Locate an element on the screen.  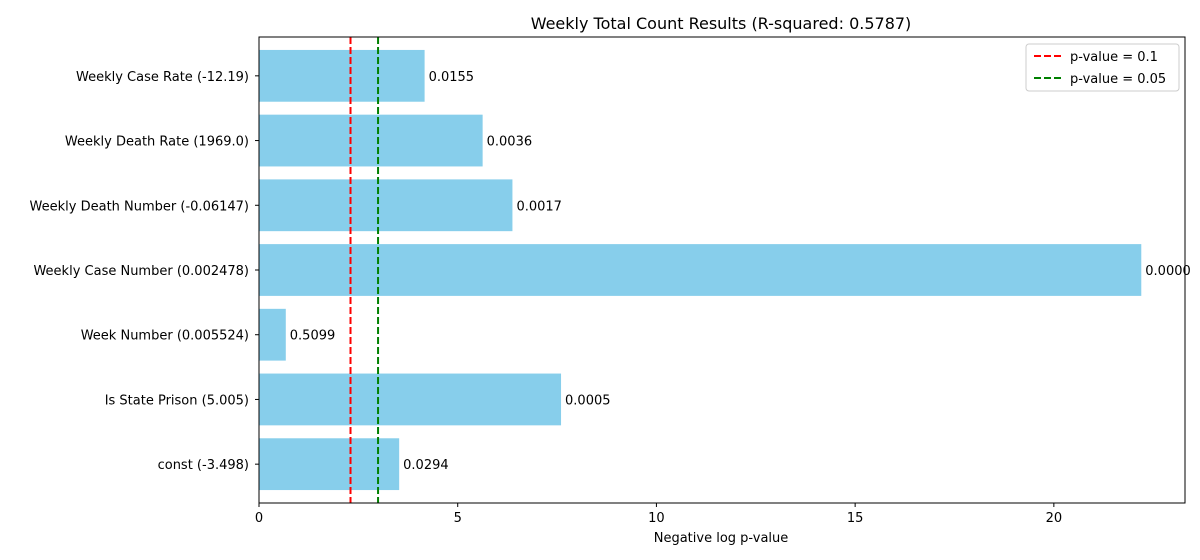
legend: p-value = 0.1 p-value = 0.05 is located at coordinates (1102, 67).